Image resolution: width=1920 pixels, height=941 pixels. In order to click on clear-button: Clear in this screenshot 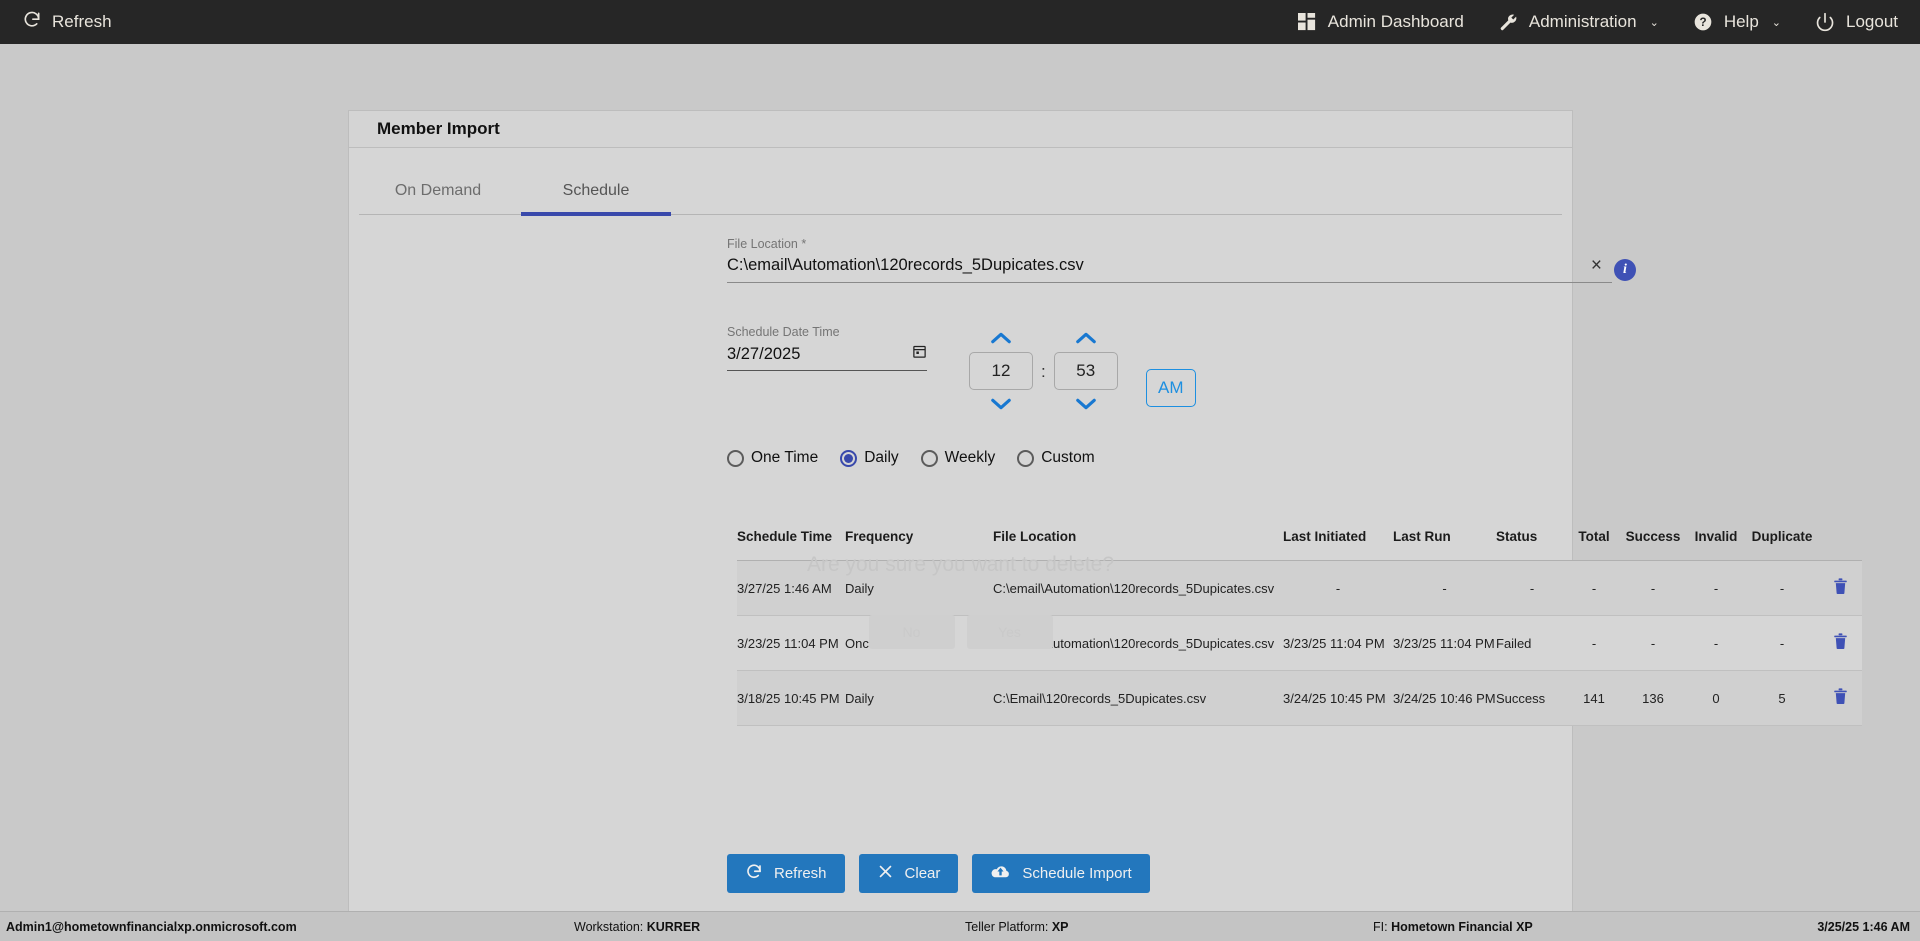, I will do `click(908, 873)`.